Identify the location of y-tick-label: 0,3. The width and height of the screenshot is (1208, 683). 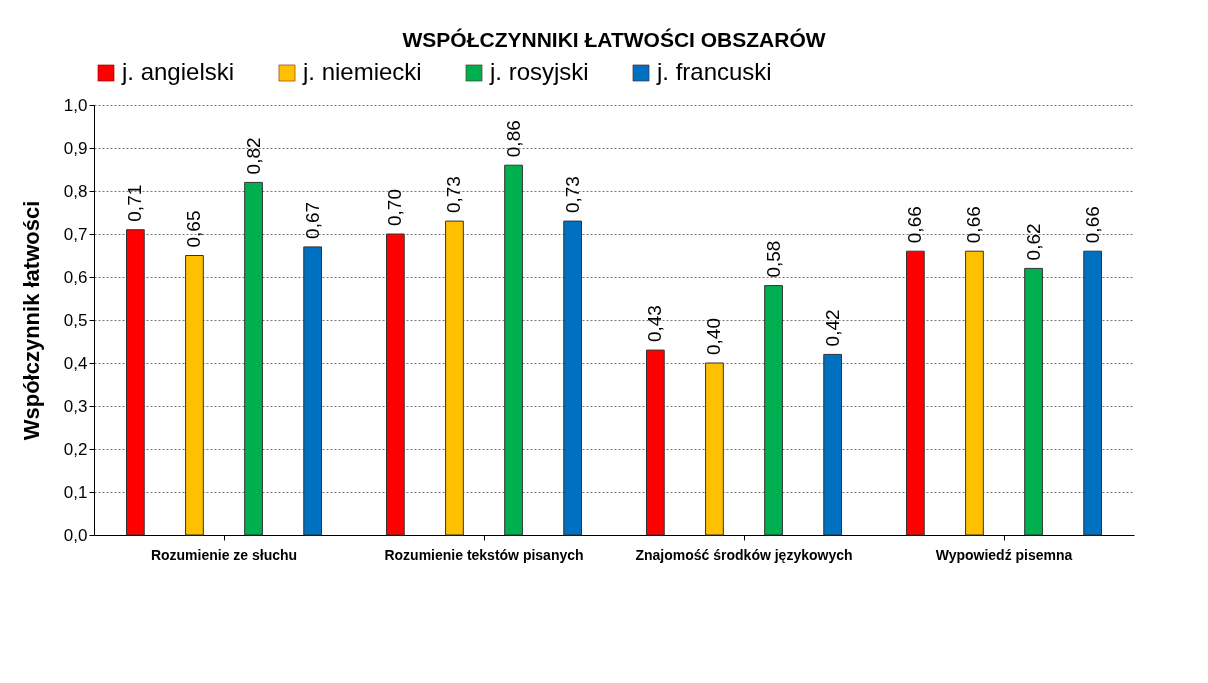
(75, 406).